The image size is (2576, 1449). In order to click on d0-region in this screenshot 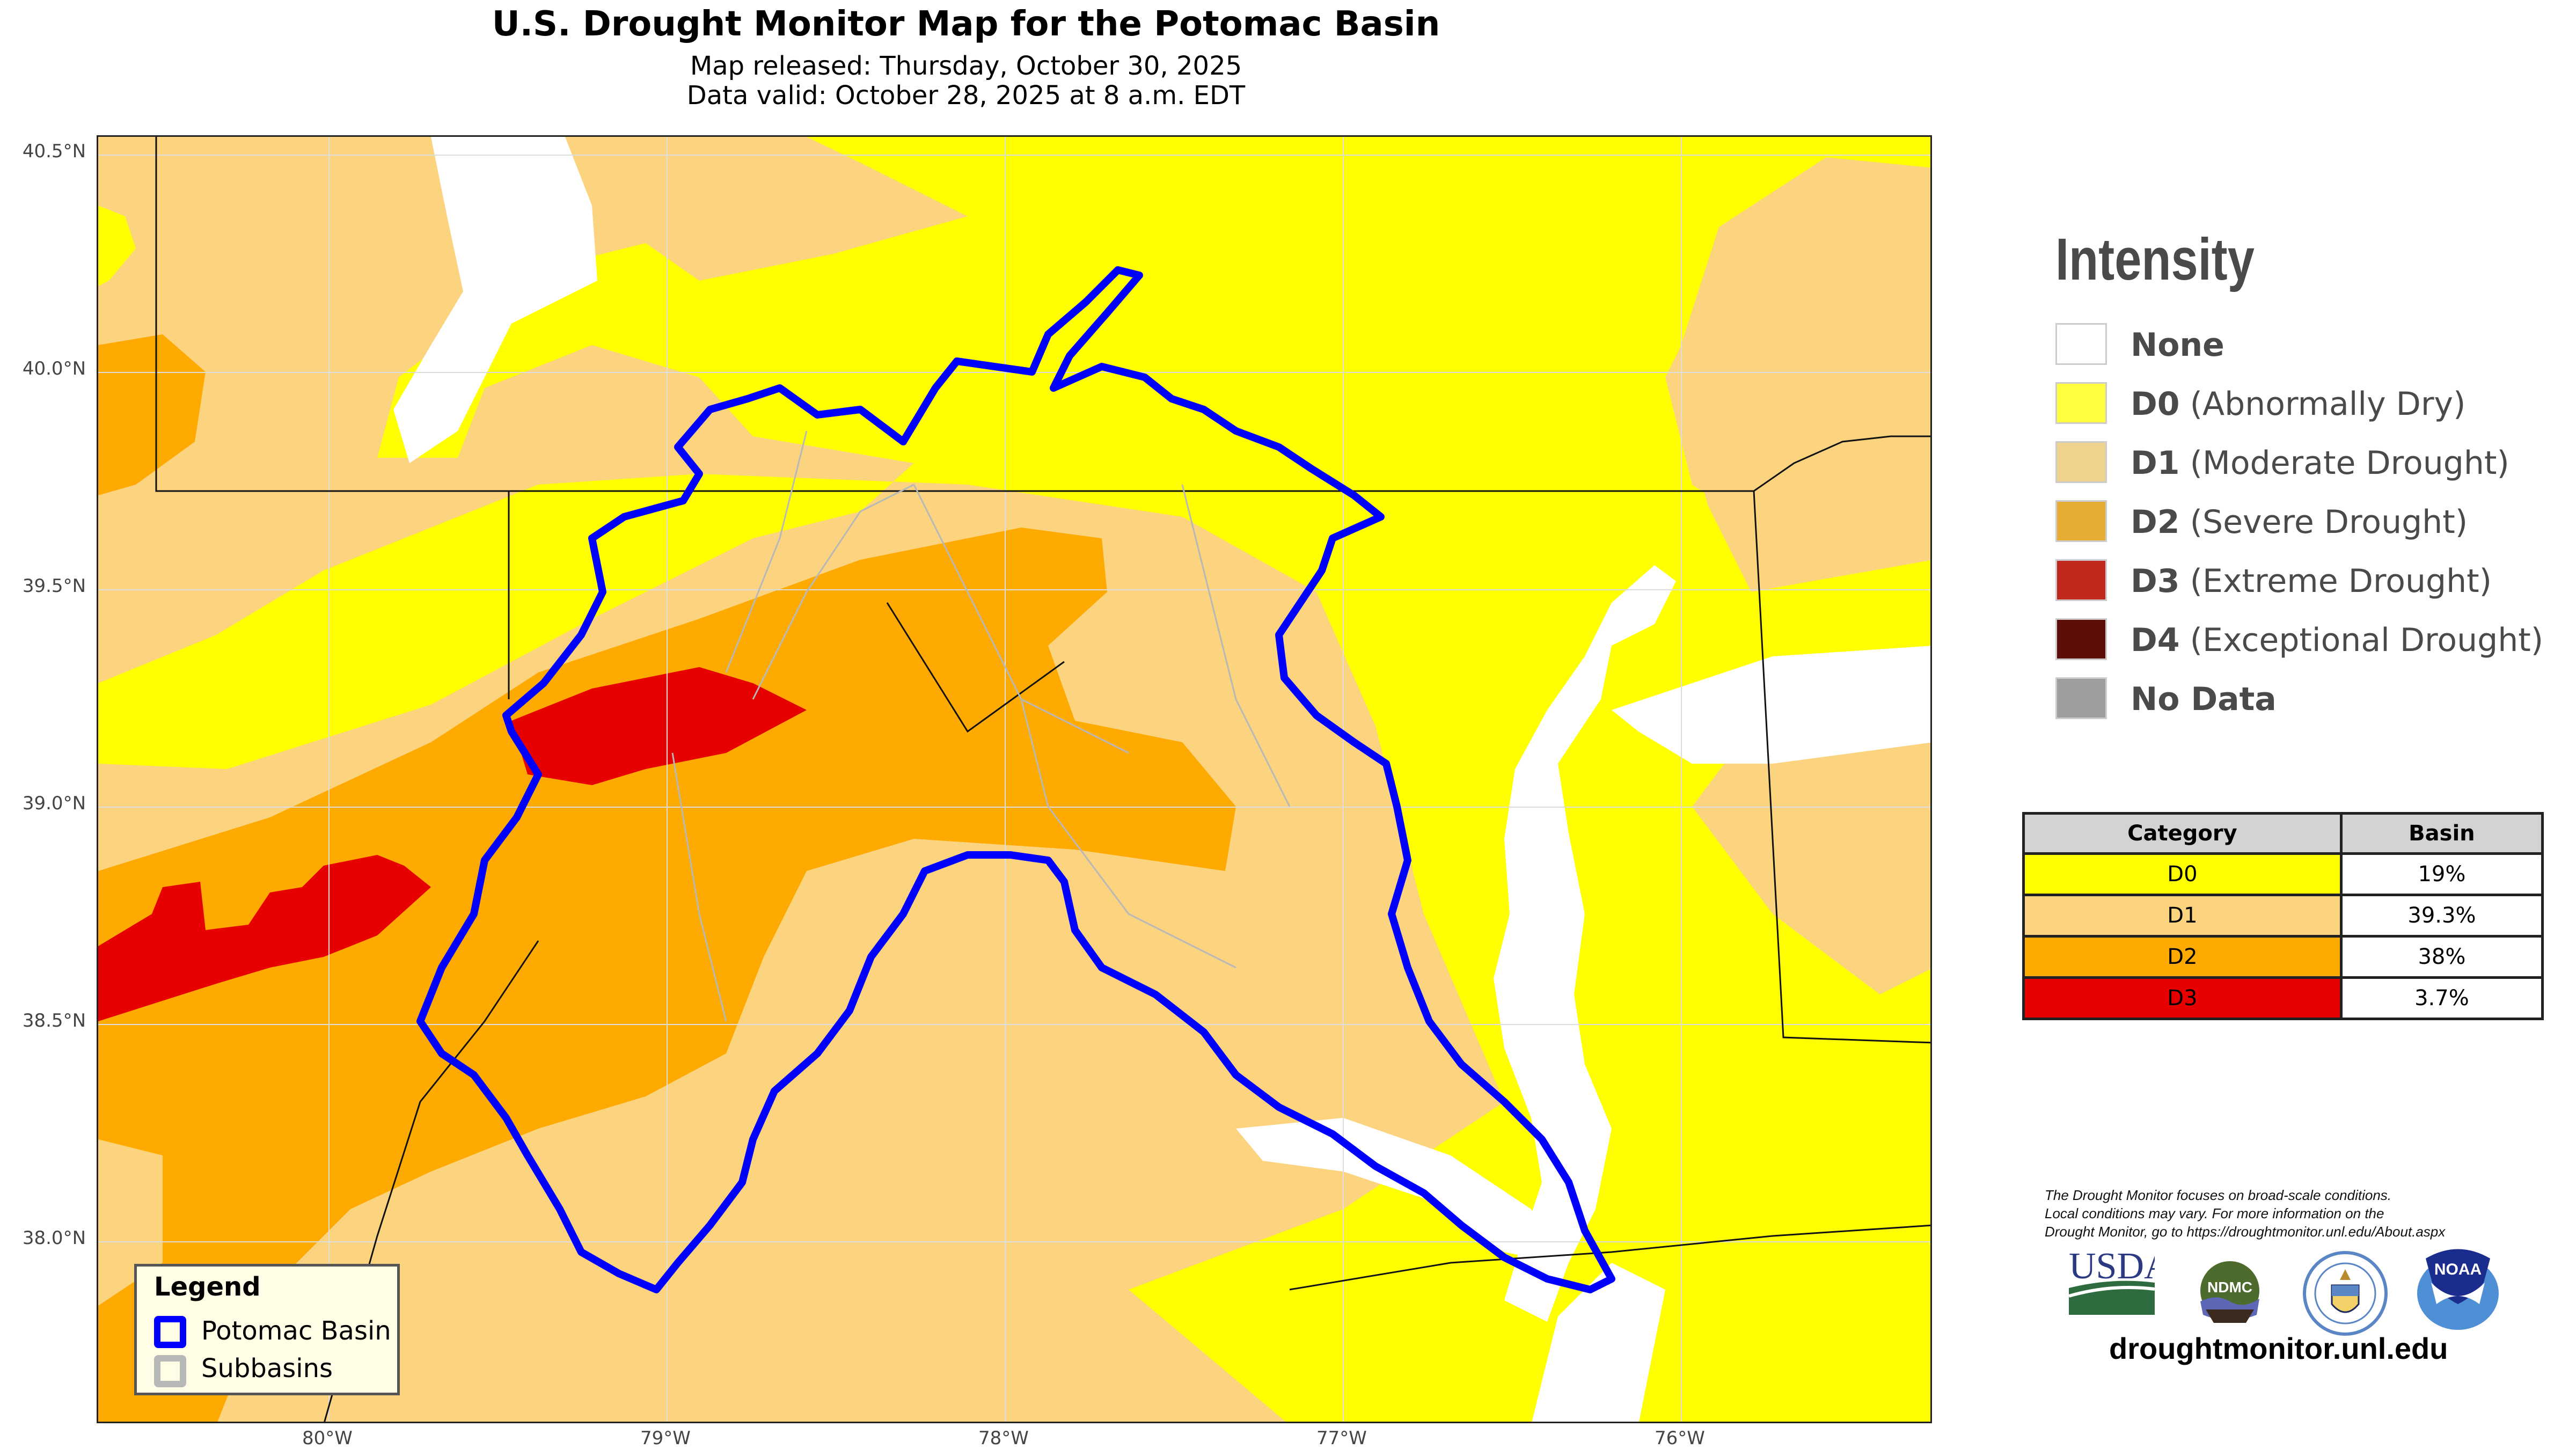, I will do `click(117, 246)`.